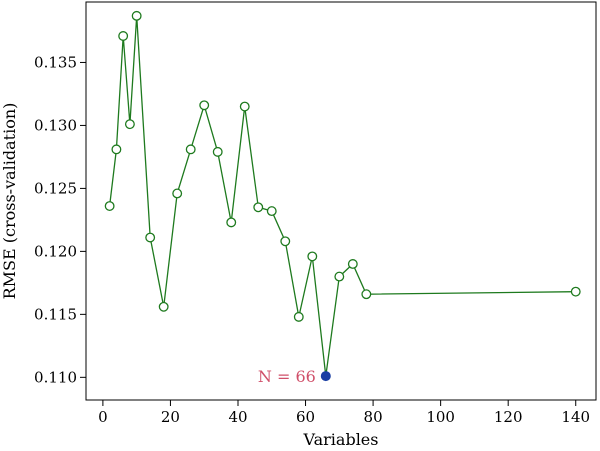 This screenshot has height=451, width=600. What do you see at coordinates (508, 417) in the screenshot?
I see `x-tick-label: 120` at bounding box center [508, 417].